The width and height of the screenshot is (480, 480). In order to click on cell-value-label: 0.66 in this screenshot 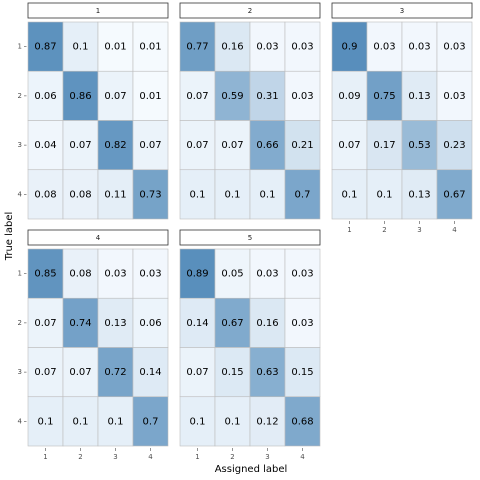, I will do `click(267, 145)`.